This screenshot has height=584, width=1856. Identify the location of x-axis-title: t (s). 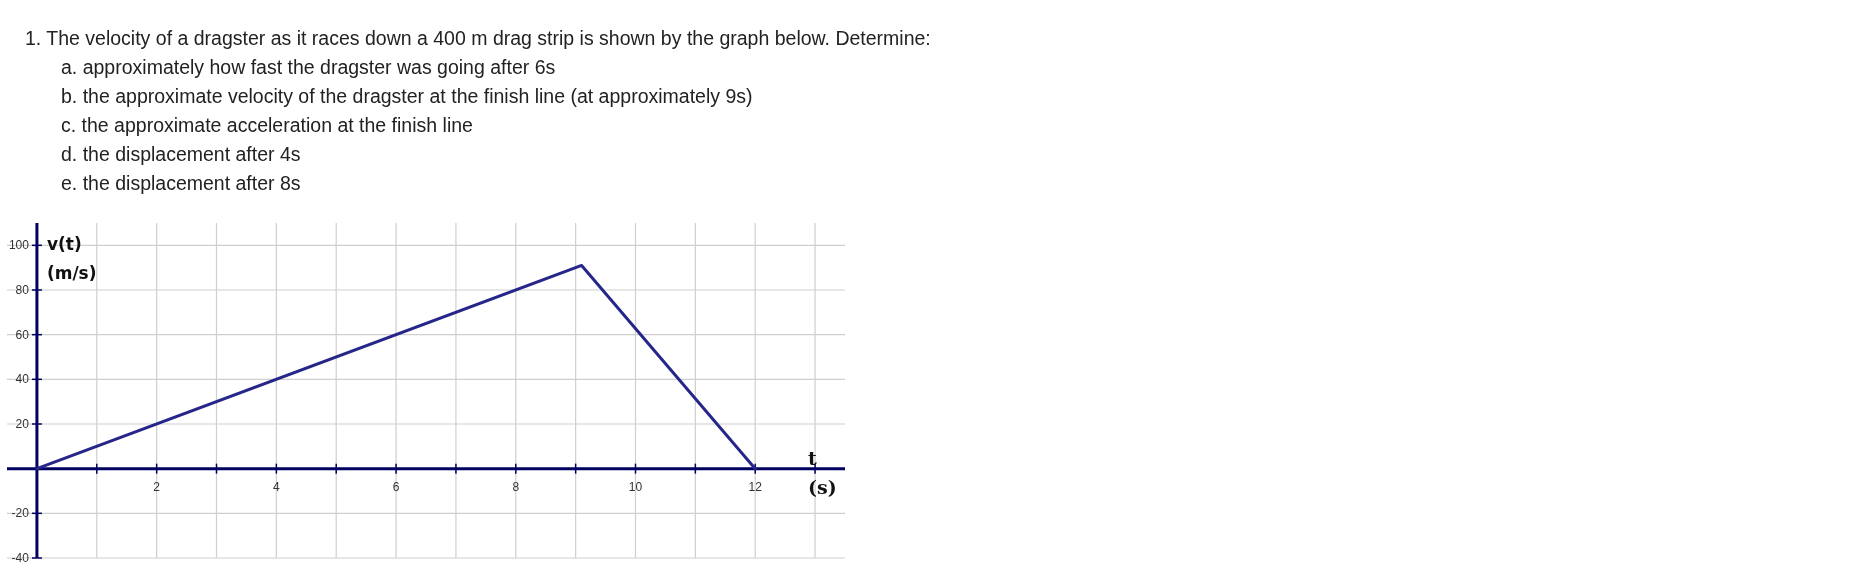
(822, 472).